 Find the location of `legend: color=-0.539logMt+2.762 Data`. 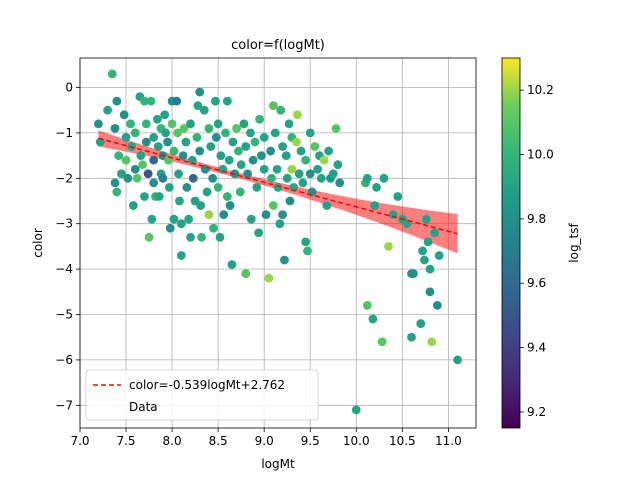

legend: color=-0.539logMt+2.762 Data is located at coordinates (202, 395).